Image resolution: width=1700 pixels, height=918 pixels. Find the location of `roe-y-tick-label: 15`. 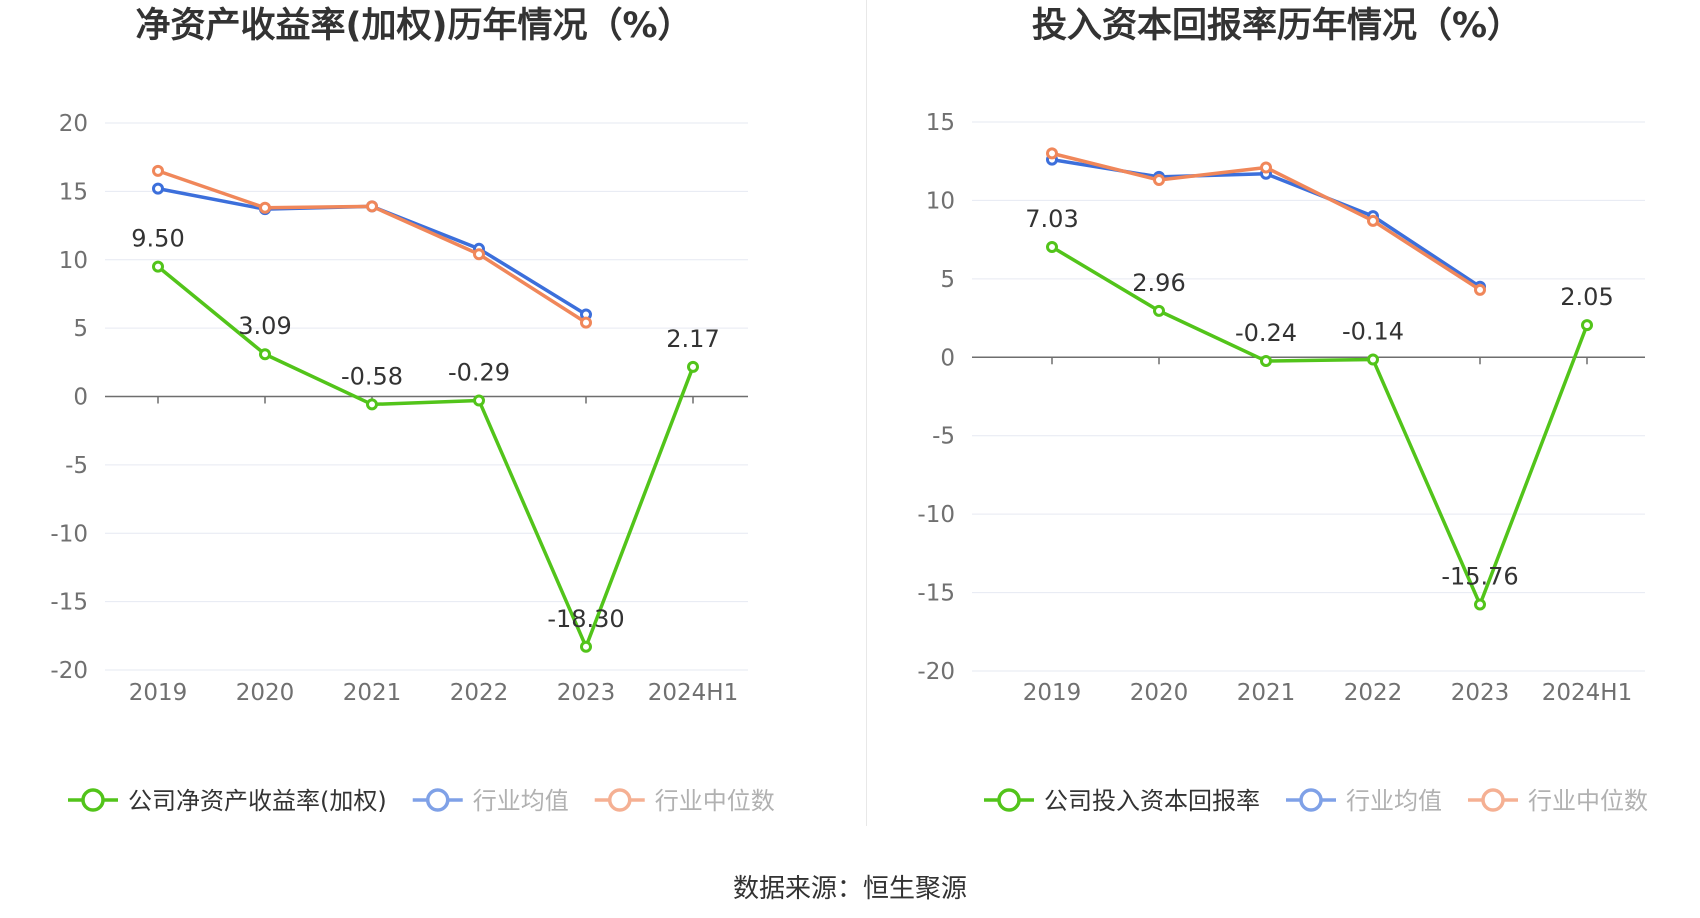

roe-y-tick-label: 15 is located at coordinates (73, 192).